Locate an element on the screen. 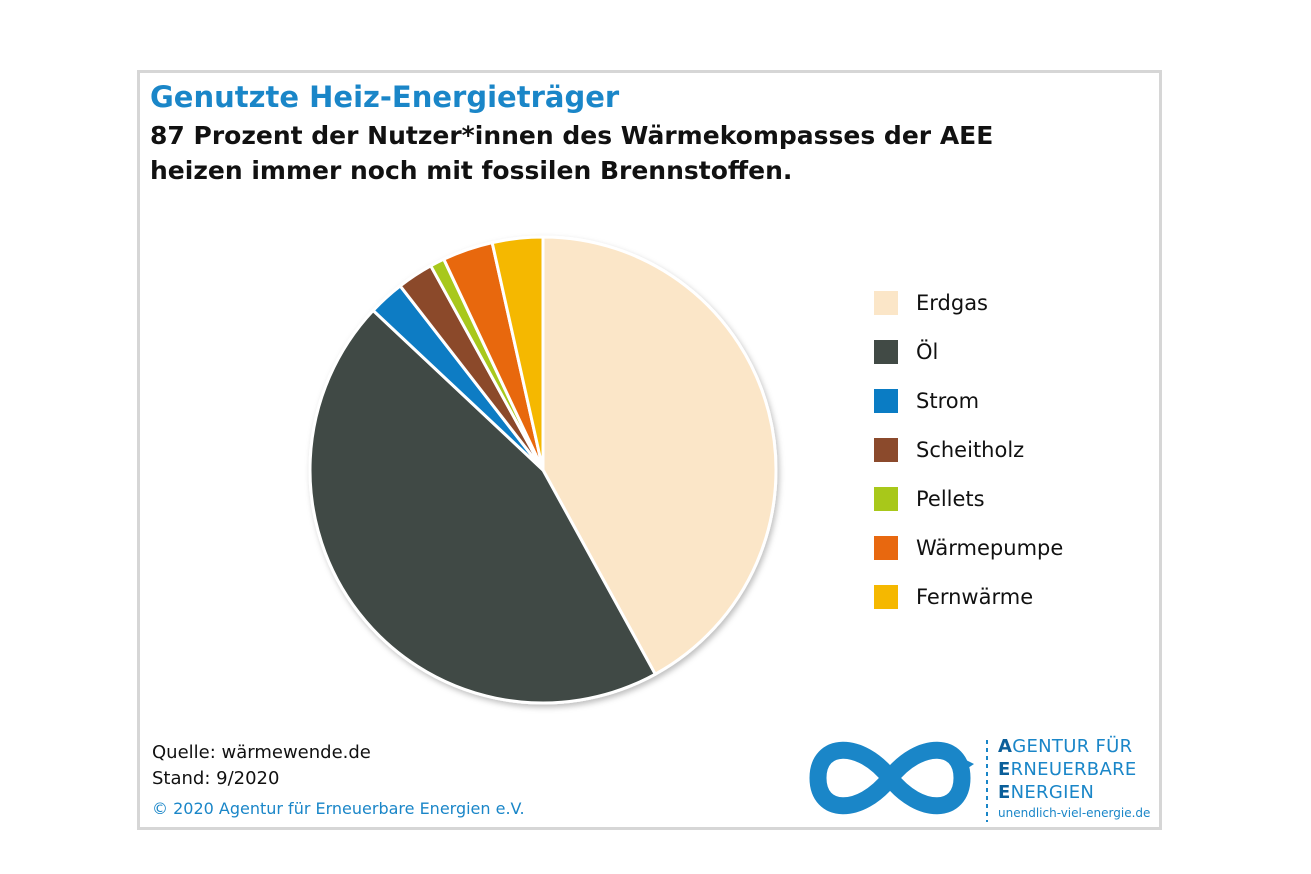 This screenshot has height=874, width=1311. logo-text: ERNEUERBARE is located at coordinates (1067, 769).